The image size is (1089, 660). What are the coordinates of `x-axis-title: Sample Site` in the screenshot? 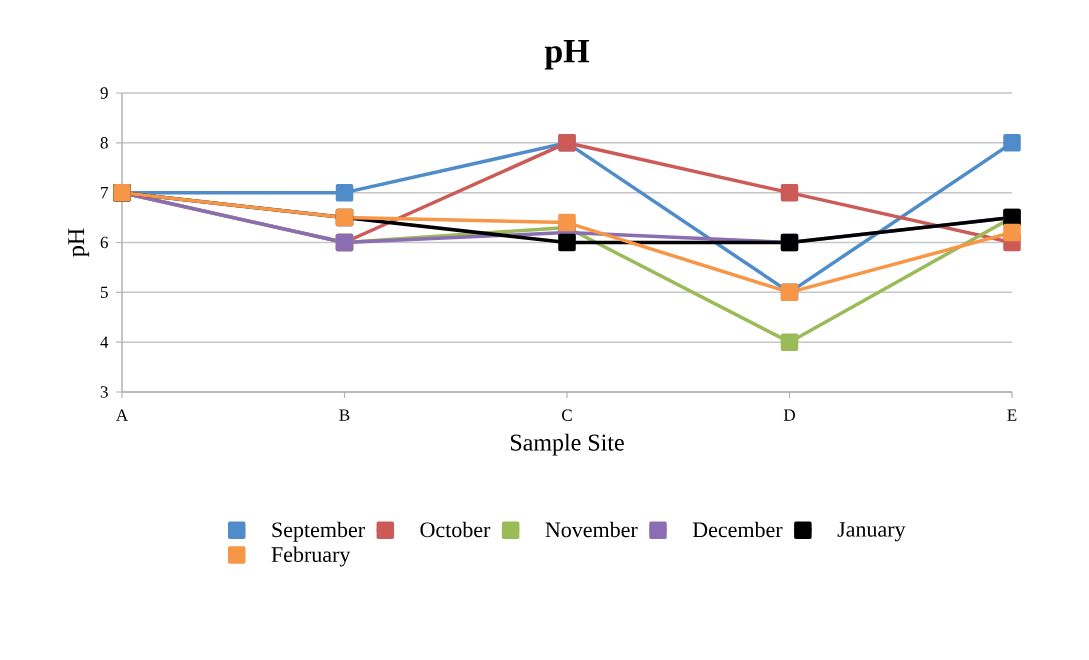 It's located at (567, 444).